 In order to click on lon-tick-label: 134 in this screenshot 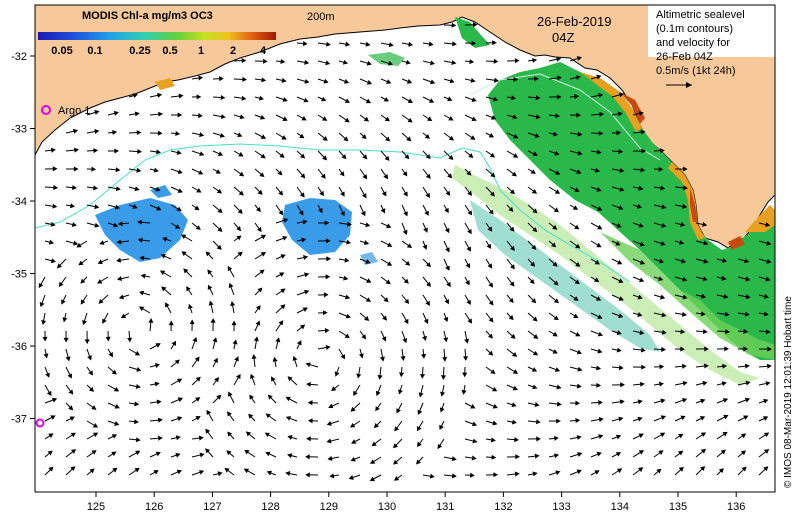, I will do `click(620, 507)`.